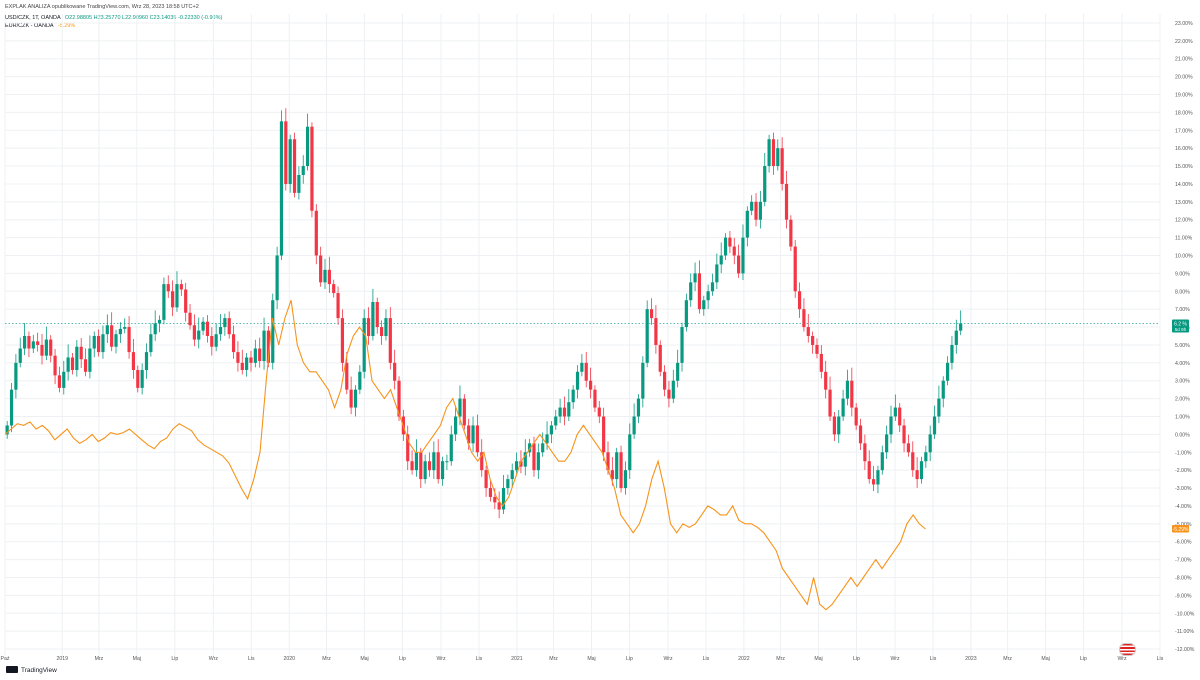  What do you see at coordinates (1184, 167) in the screenshot?
I see `y-tick-label: 15.00%` at bounding box center [1184, 167].